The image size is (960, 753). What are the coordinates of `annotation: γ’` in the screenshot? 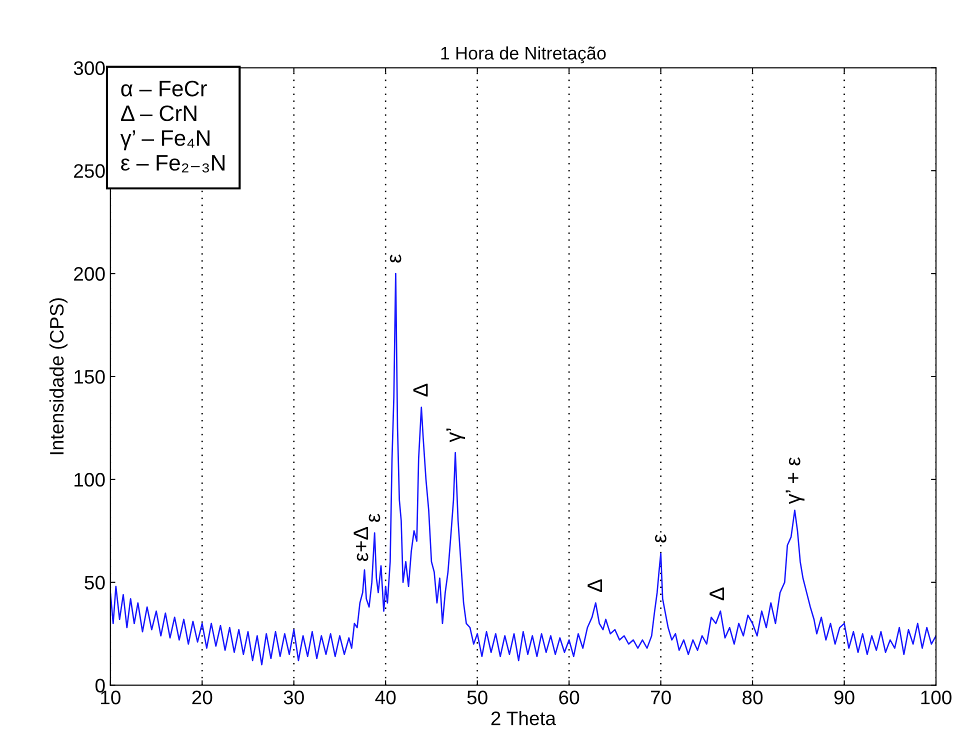 It's located at (456, 435).